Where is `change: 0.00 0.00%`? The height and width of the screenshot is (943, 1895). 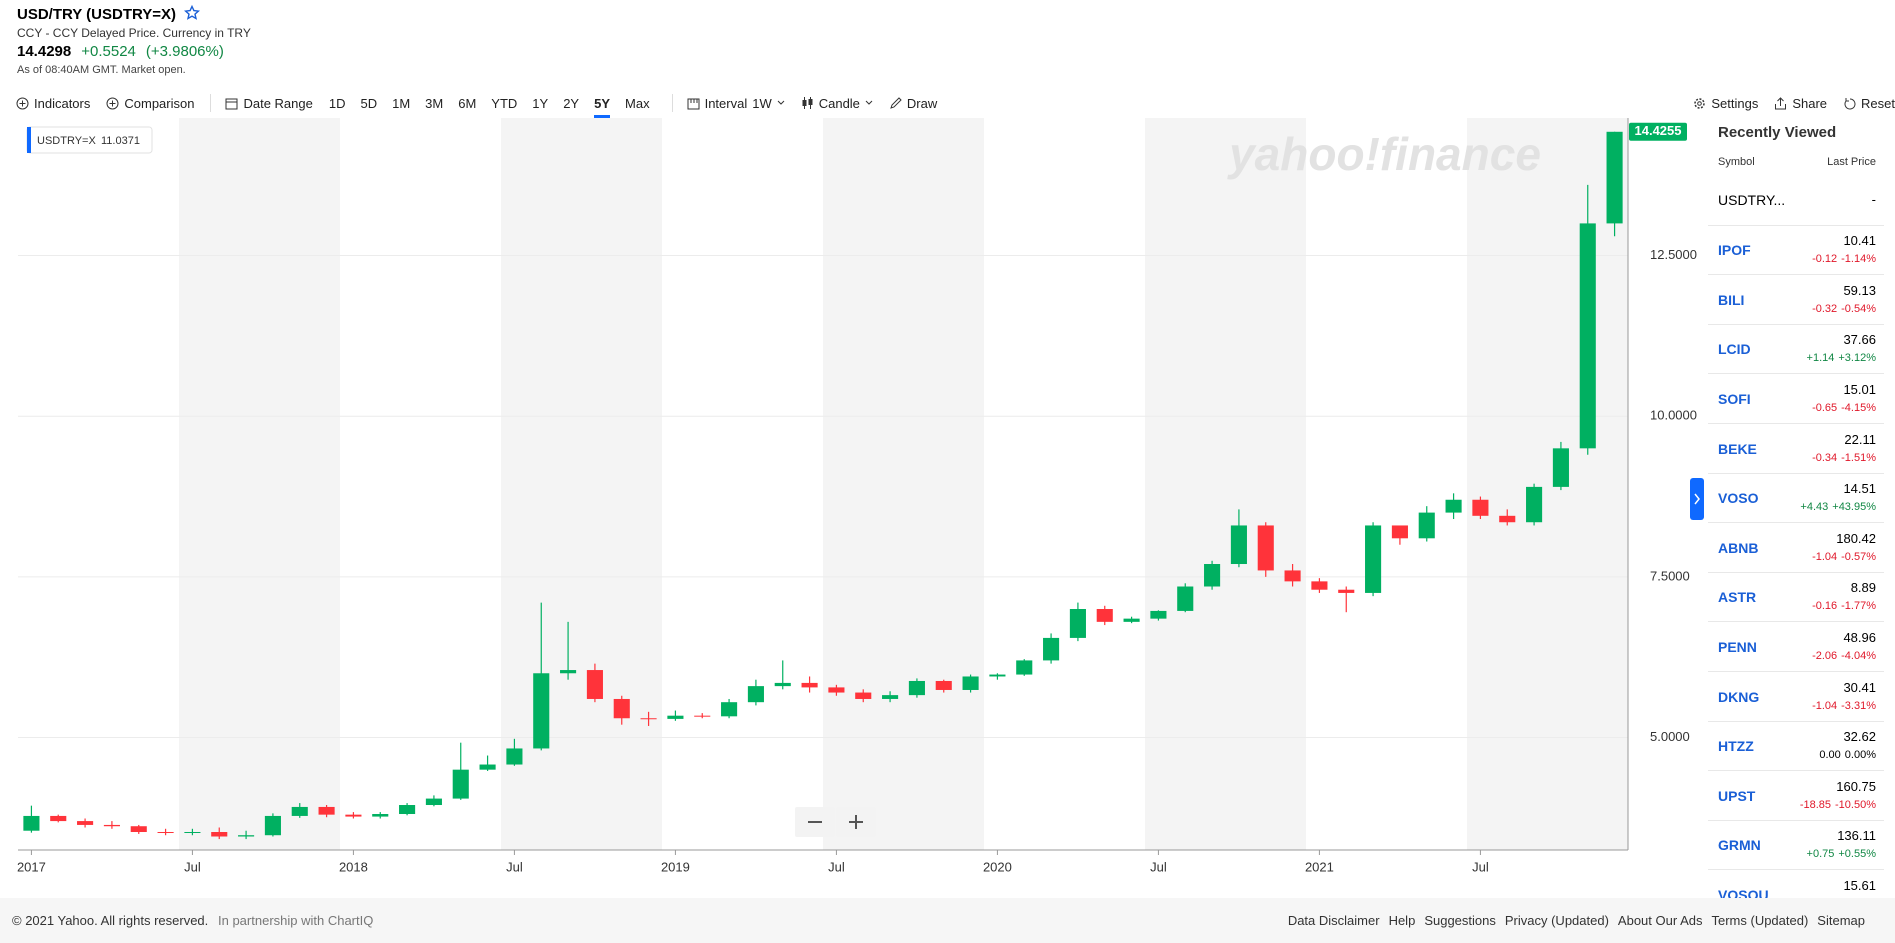 change: 0.00 0.00% is located at coordinates (1847, 755).